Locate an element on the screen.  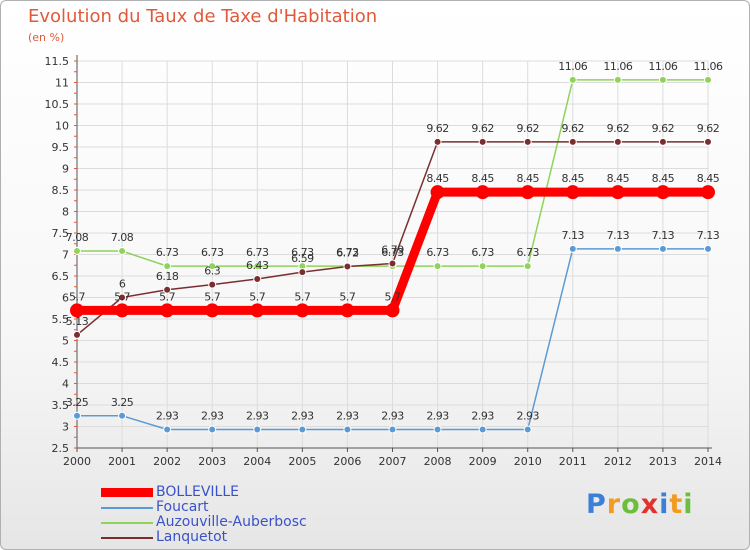
legend-item: Auzouville-Auberbosc is located at coordinates (204, 522).